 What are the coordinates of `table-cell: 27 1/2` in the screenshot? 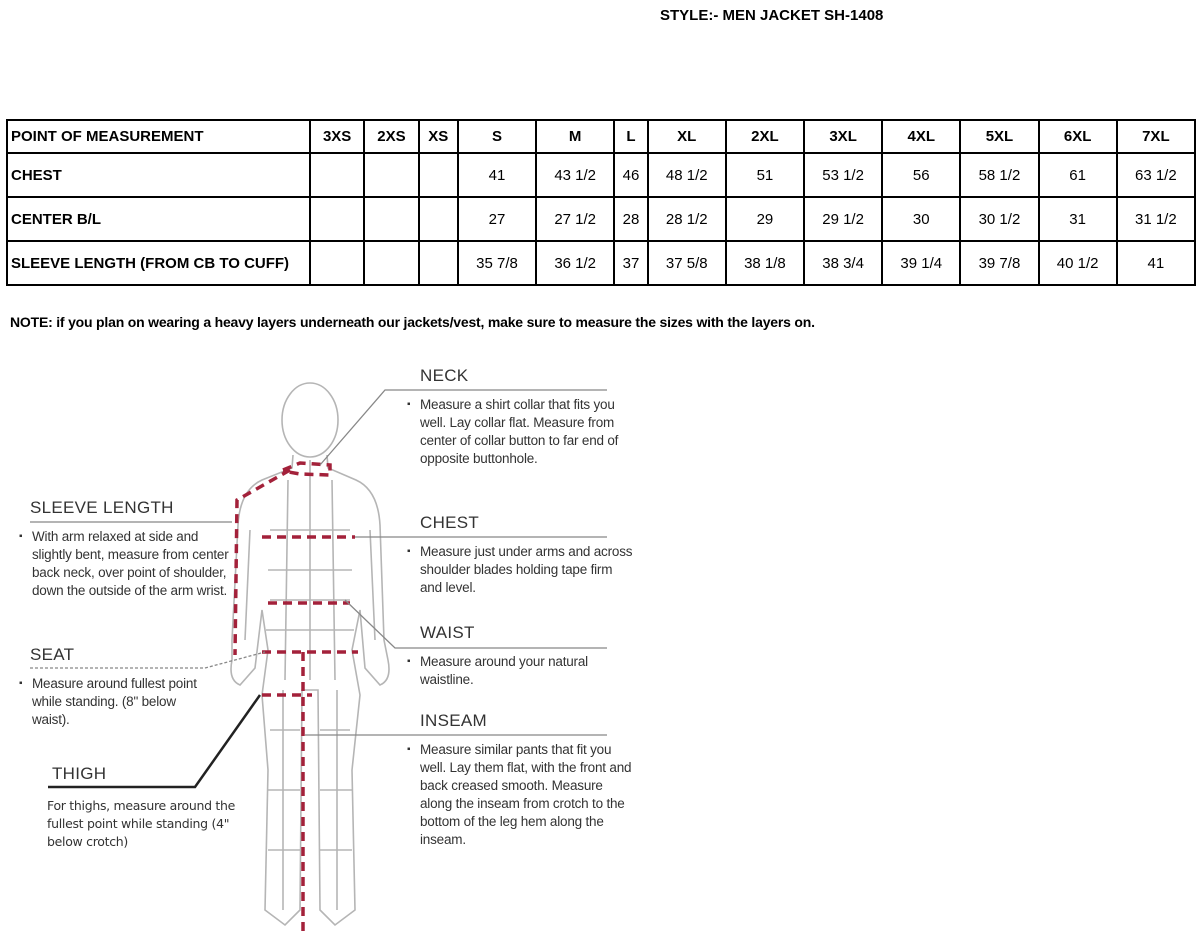 It's located at (575, 219).